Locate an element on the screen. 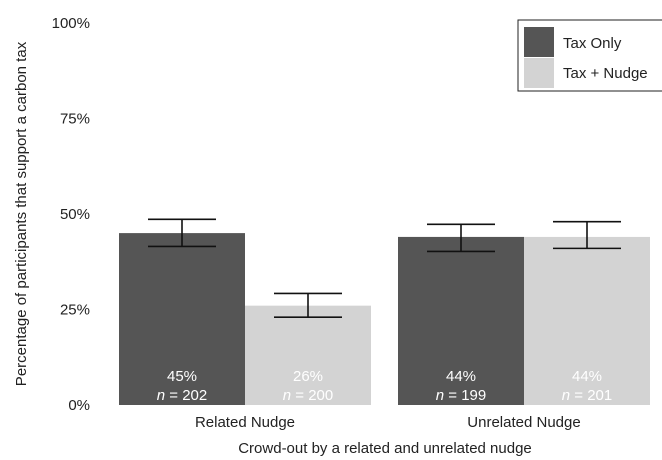 The height and width of the screenshot is (460, 662). y-tick-label: 25% is located at coordinates (75, 310).